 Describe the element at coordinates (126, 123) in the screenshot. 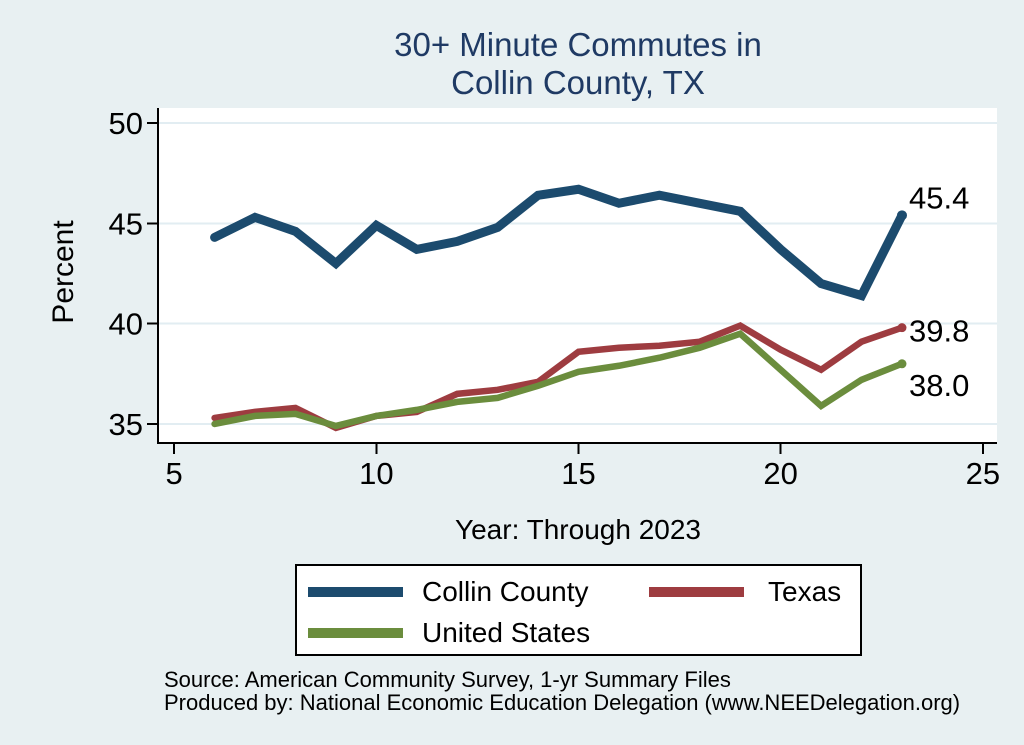

I see `y-tick-label-50: 50` at that location.